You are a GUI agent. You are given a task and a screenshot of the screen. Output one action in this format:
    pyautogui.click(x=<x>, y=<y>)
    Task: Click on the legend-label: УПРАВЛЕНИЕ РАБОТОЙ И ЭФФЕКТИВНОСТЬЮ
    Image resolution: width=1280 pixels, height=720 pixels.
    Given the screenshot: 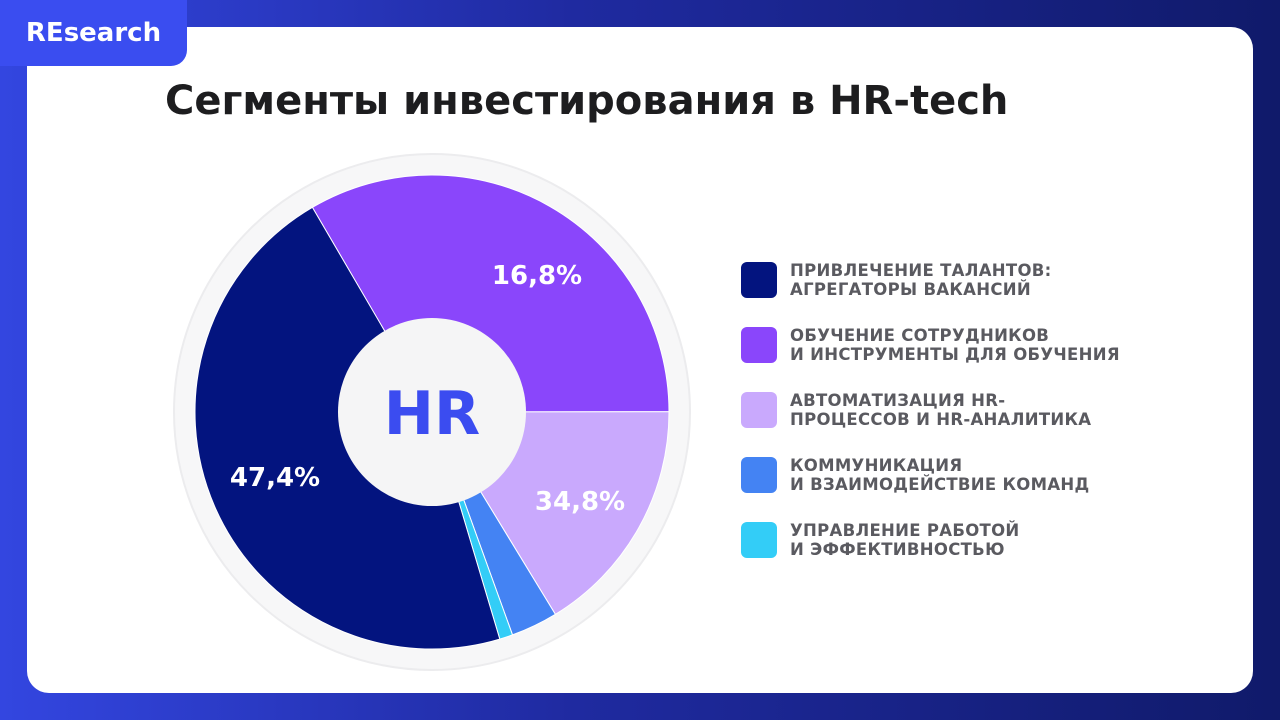 What is the action you would take?
    pyautogui.click(x=905, y=540)
    